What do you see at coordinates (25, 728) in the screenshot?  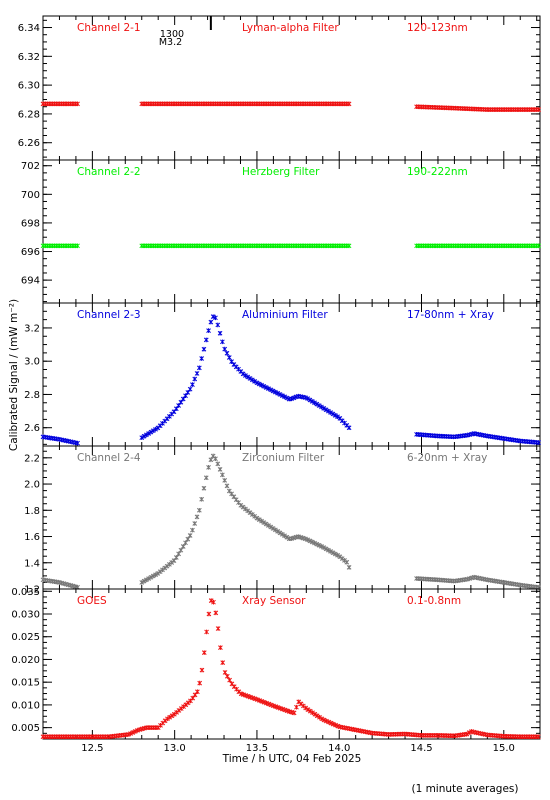 I see `y-tick-label: 0.005` at bounding box center [25, 728].